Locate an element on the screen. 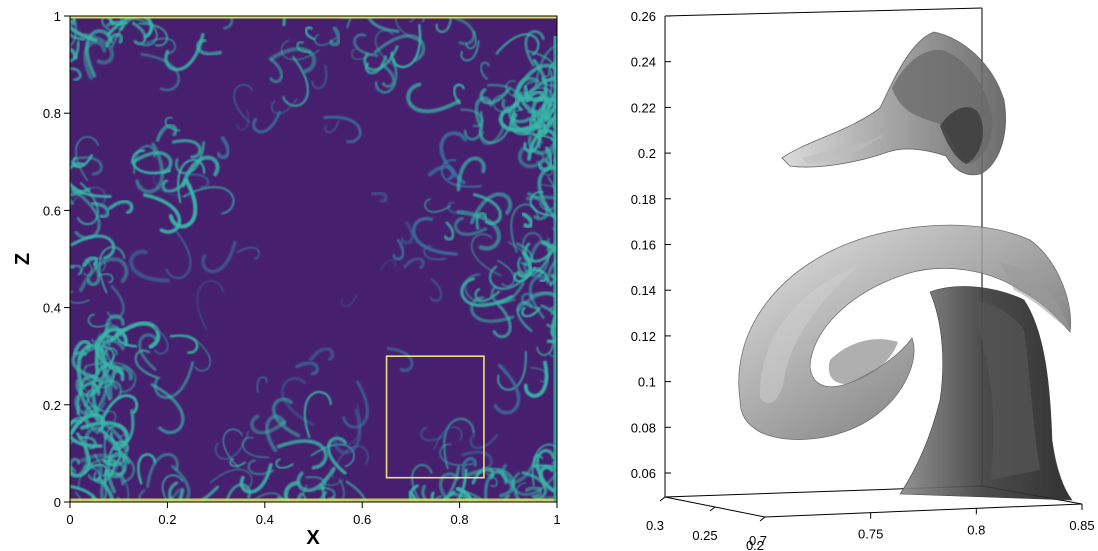  y-tick-label: 0.6 is located at coordinates (52, 210).